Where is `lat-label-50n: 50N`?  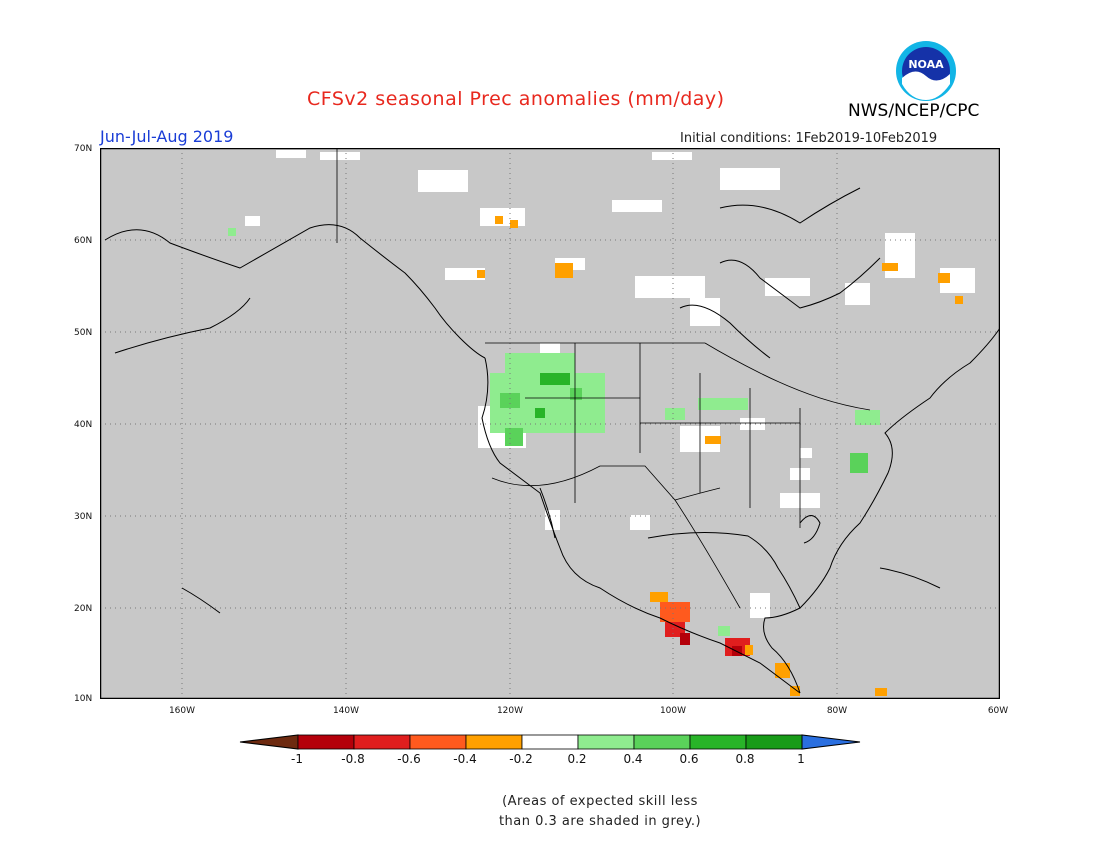 lat-label-50n: 50N is located at coordinates (83, 333).